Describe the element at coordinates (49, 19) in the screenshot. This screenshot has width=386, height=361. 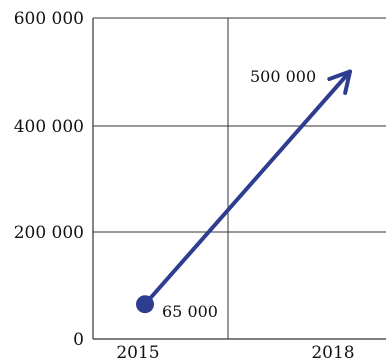
I see `y-tick-label: 600 000` at that location.